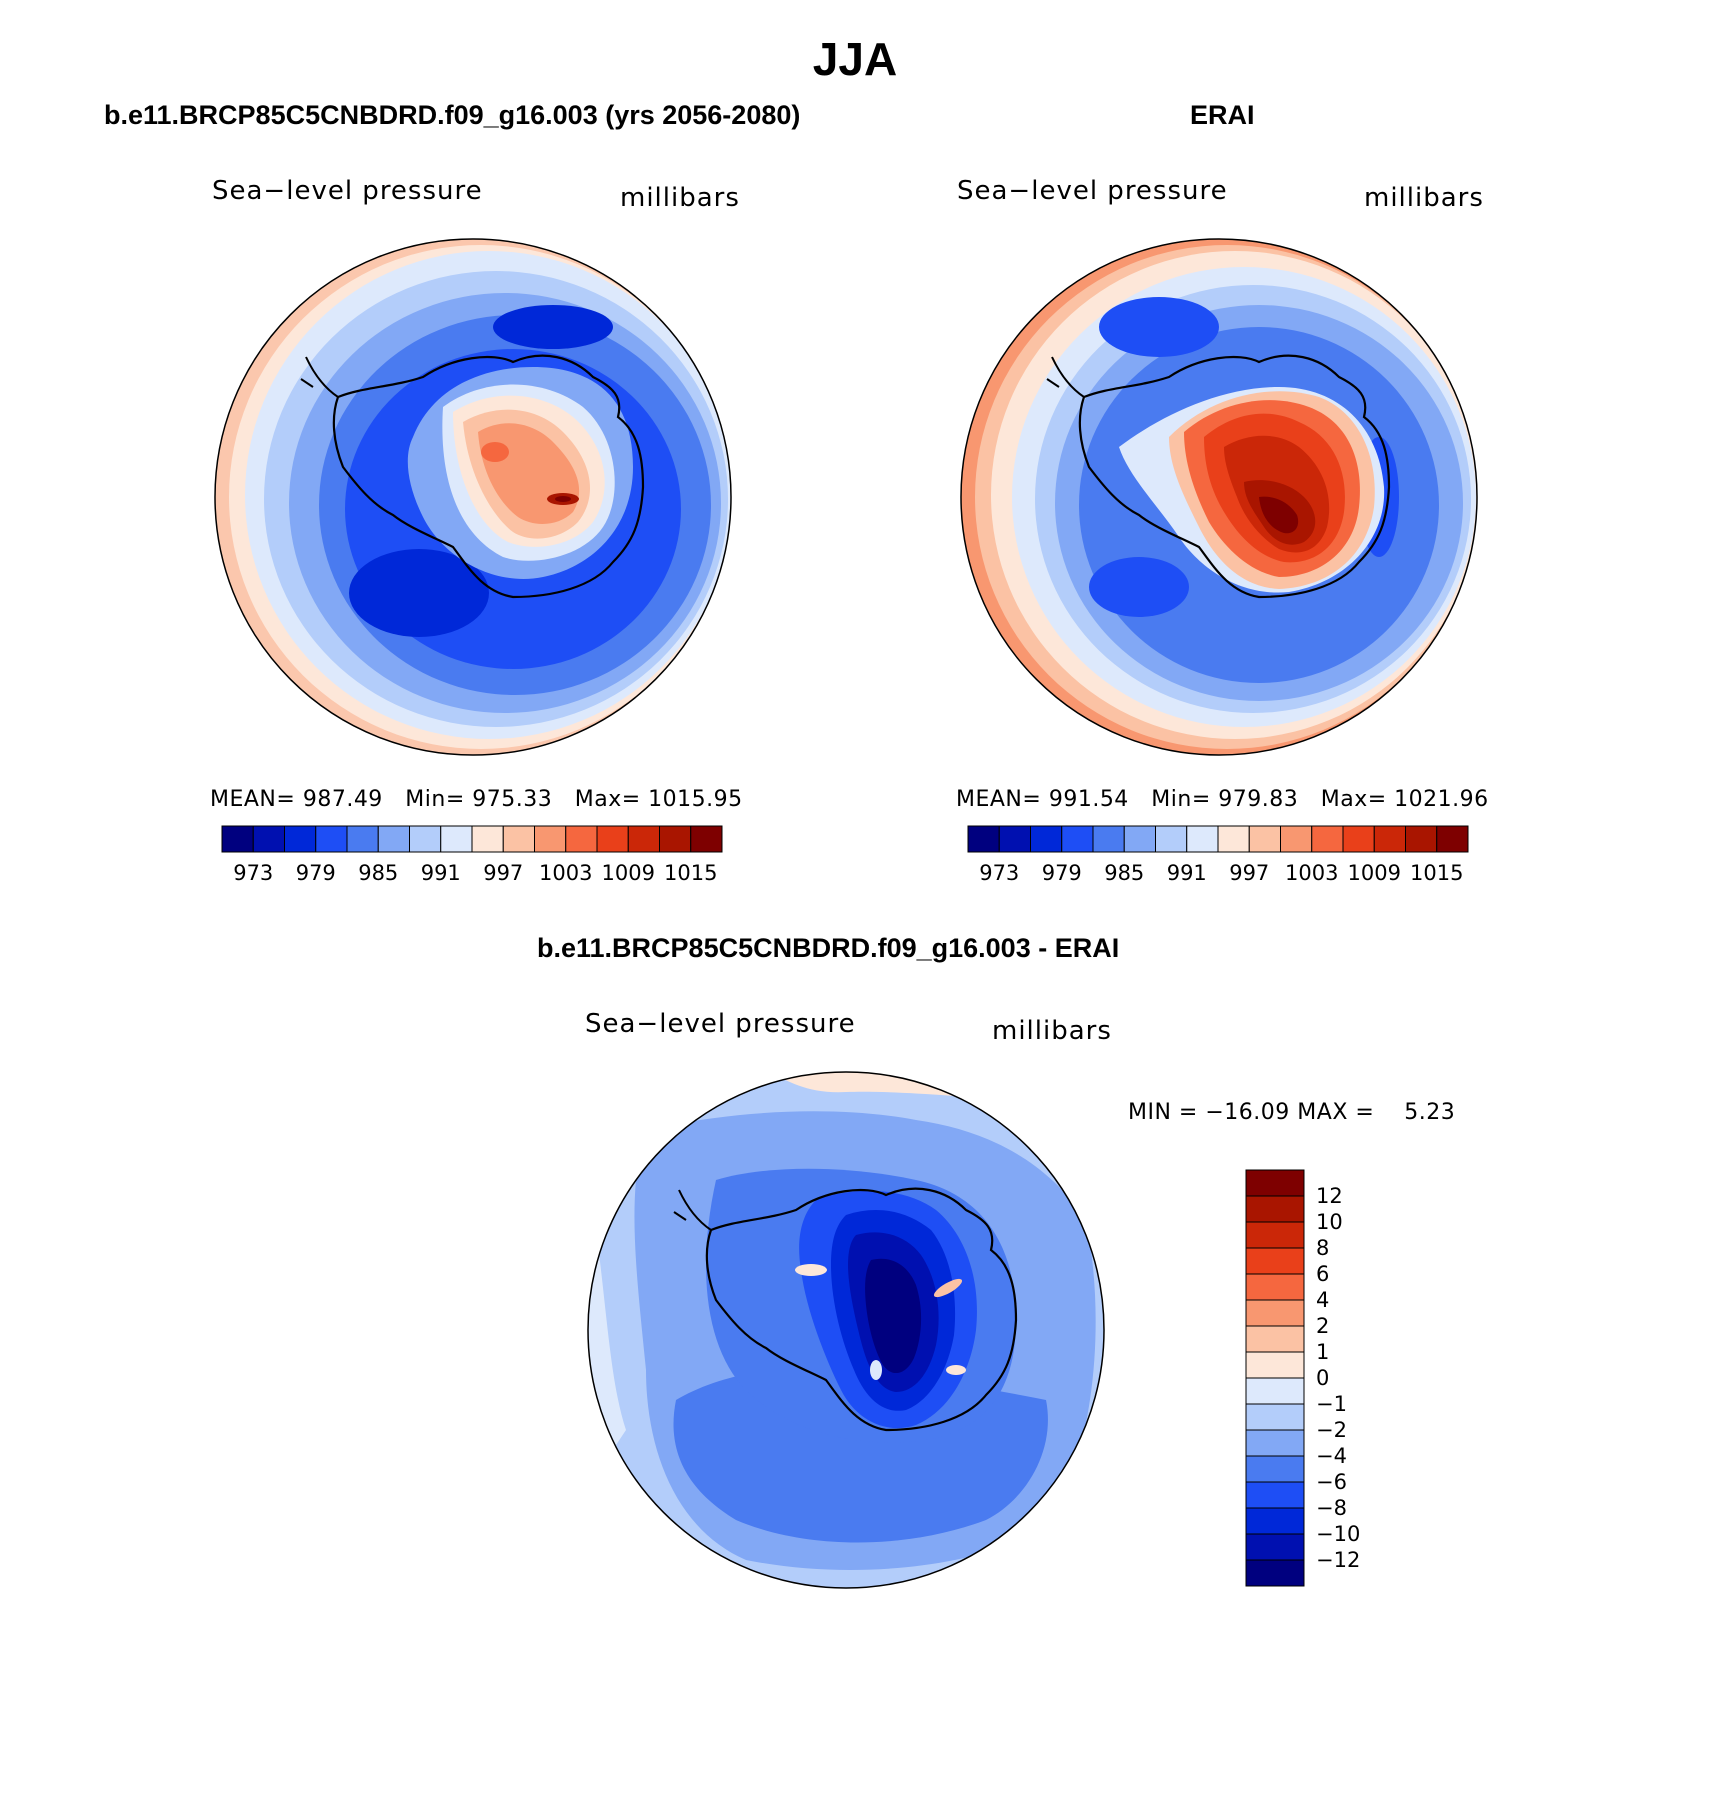 The image size is (1710, 1806). What do you see at coordinates (1124, 873) in the screenshot?
I see `obs-colorbar-tick-label: 985` at bounding box center [1124, 873].